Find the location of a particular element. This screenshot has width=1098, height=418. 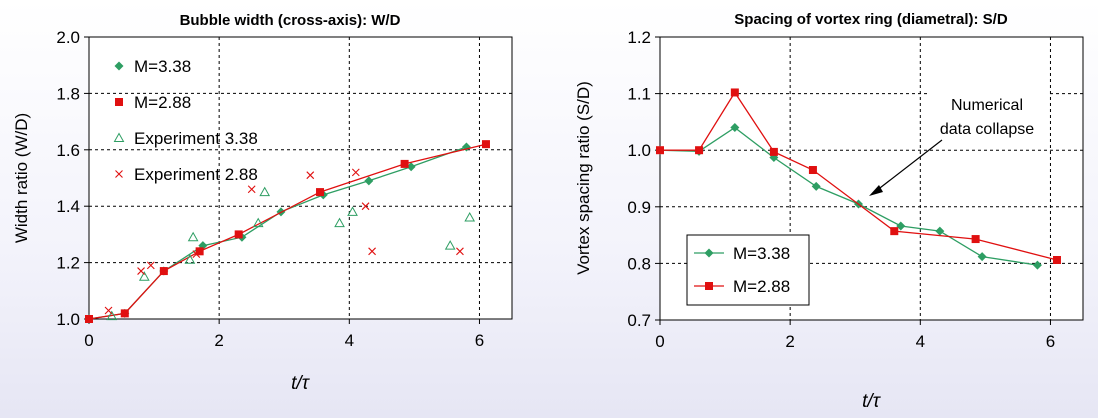

y-tick-label: 1.2 is located at coordinates (68, 263).